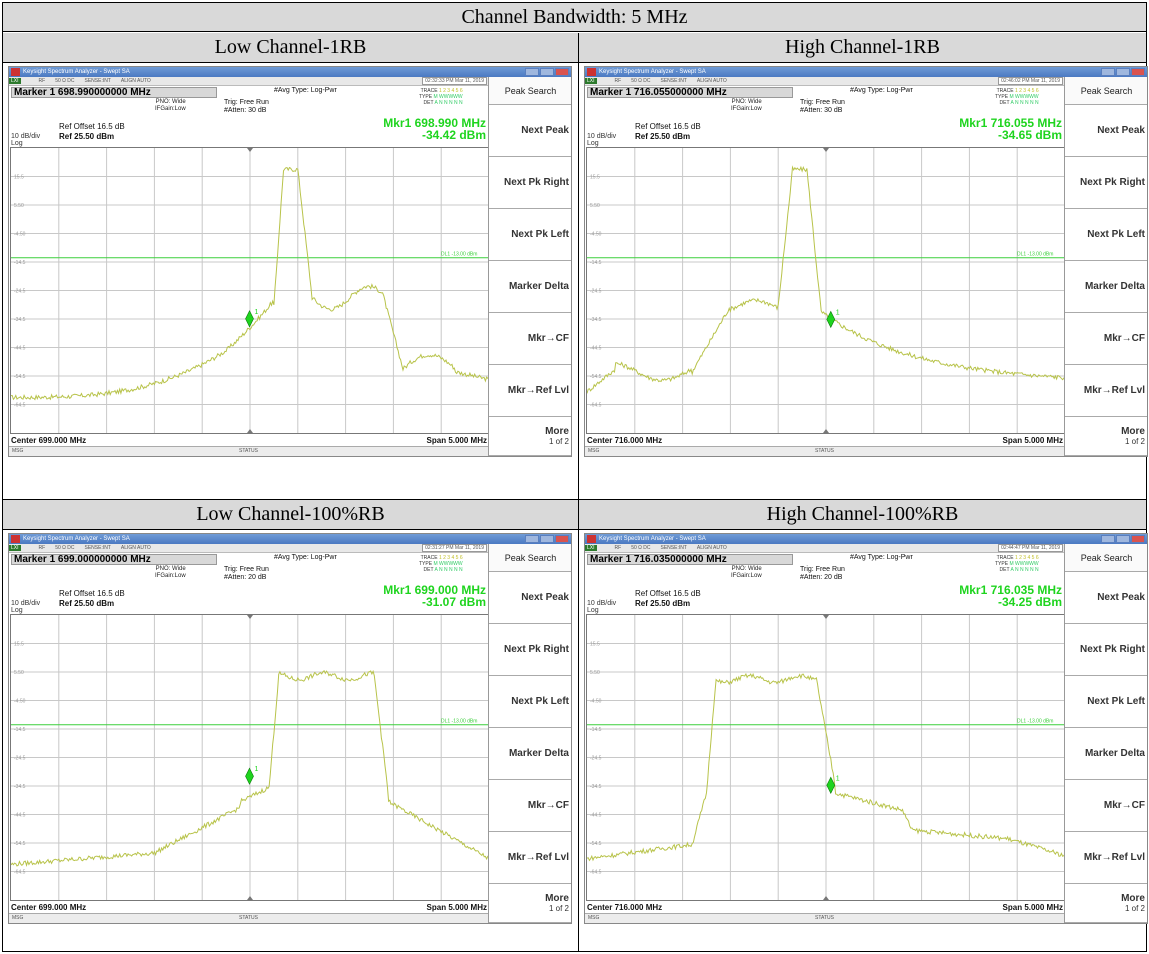 This screenshot has height=954, width=1149. What do you see at coordinates (826, 279) in the screenshot?
I see `spectrum-trace` at bounding box center [826, 279].